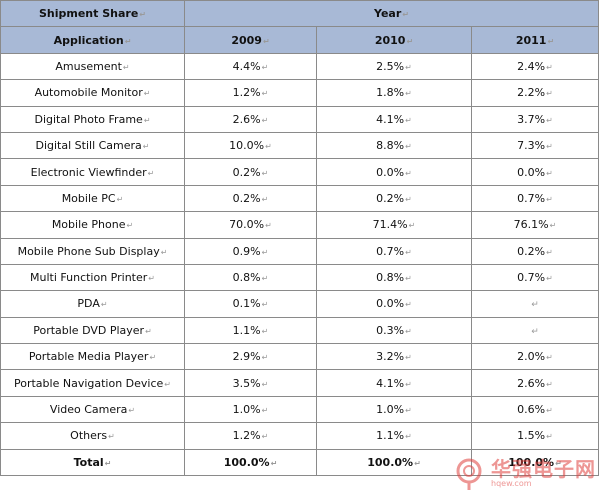  Describe the element at coordinates (92, 225) in the screenshot. I see `application-cell: Mobile Phone↵` at that location.